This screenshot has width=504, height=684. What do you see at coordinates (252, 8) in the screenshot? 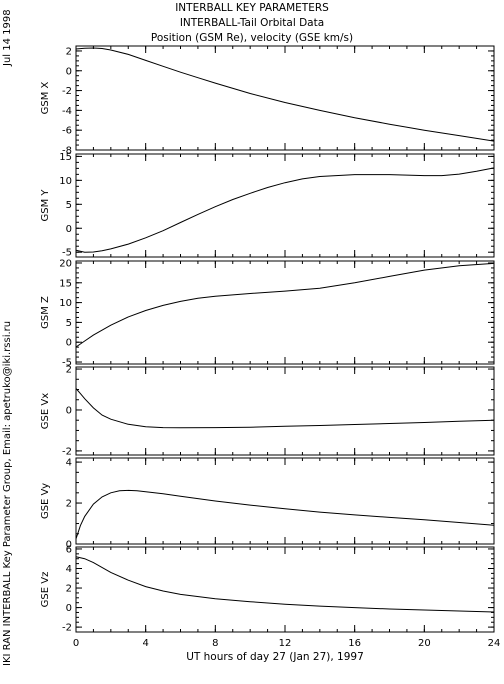
I see `header-line-1: INTERBALL KEY PARAMETERS` at bounding box center [252, 8].